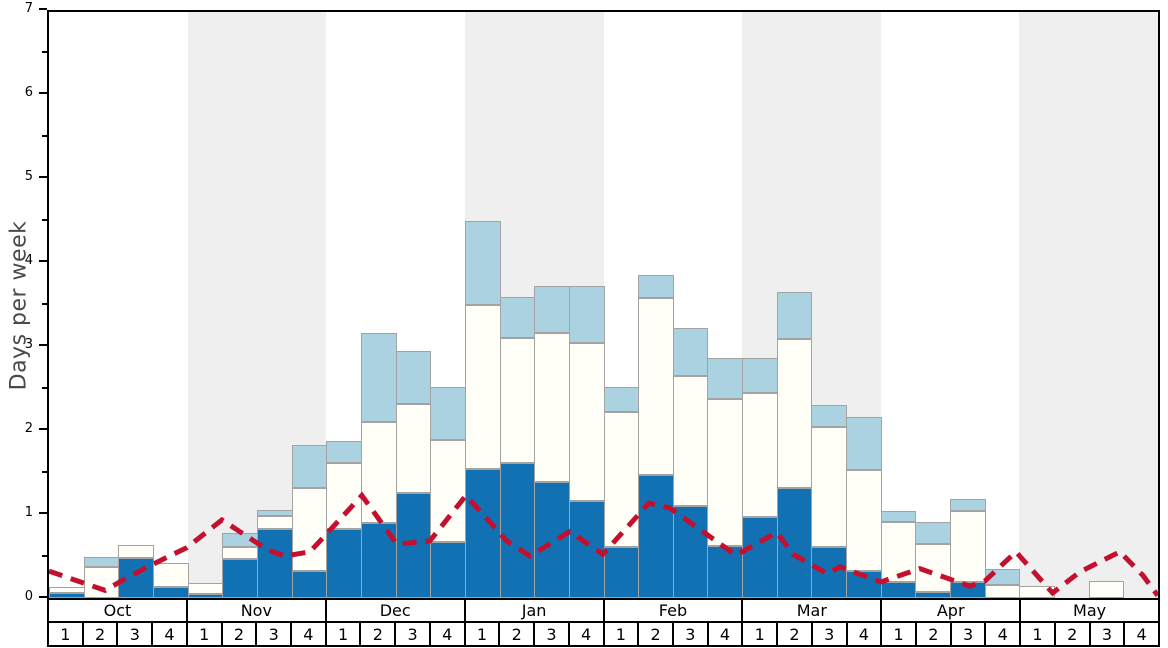 The height and width of the screenshot is (648, 1168). What do you see at coordinates (690, 551) in the screenshot?
I see `bar-feb-3-dark-blue-segment` at bounding box center [690, 551].